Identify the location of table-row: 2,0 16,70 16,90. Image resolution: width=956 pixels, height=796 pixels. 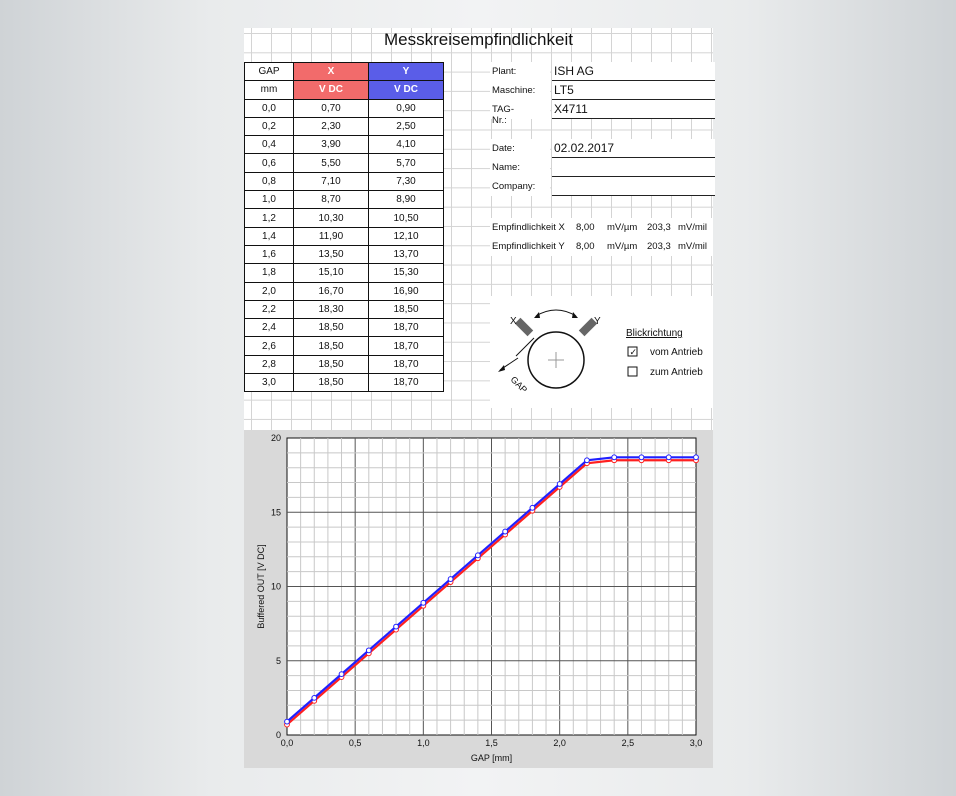
(344, 291).